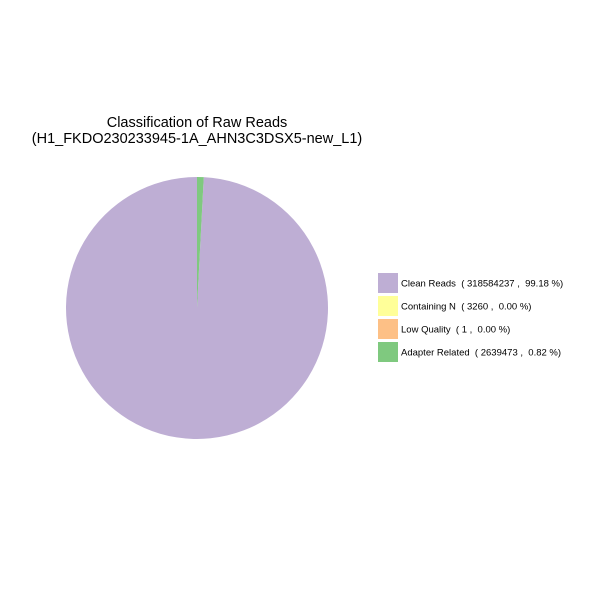  What do you see at coordinates (455, 330) in the screenshot?
I see `legend-label-low-quality: Low Quality ( 1 , 0.00 %)` at bounding box center [455, 330].